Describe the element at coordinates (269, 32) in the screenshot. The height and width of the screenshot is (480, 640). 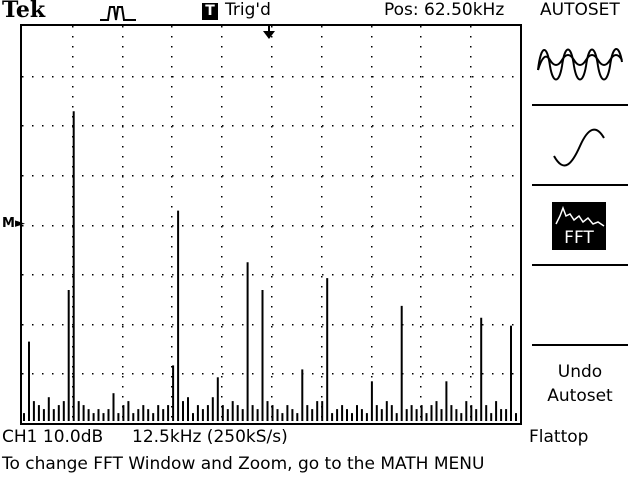
I see `trigger-position-arrow-icon` at that location.